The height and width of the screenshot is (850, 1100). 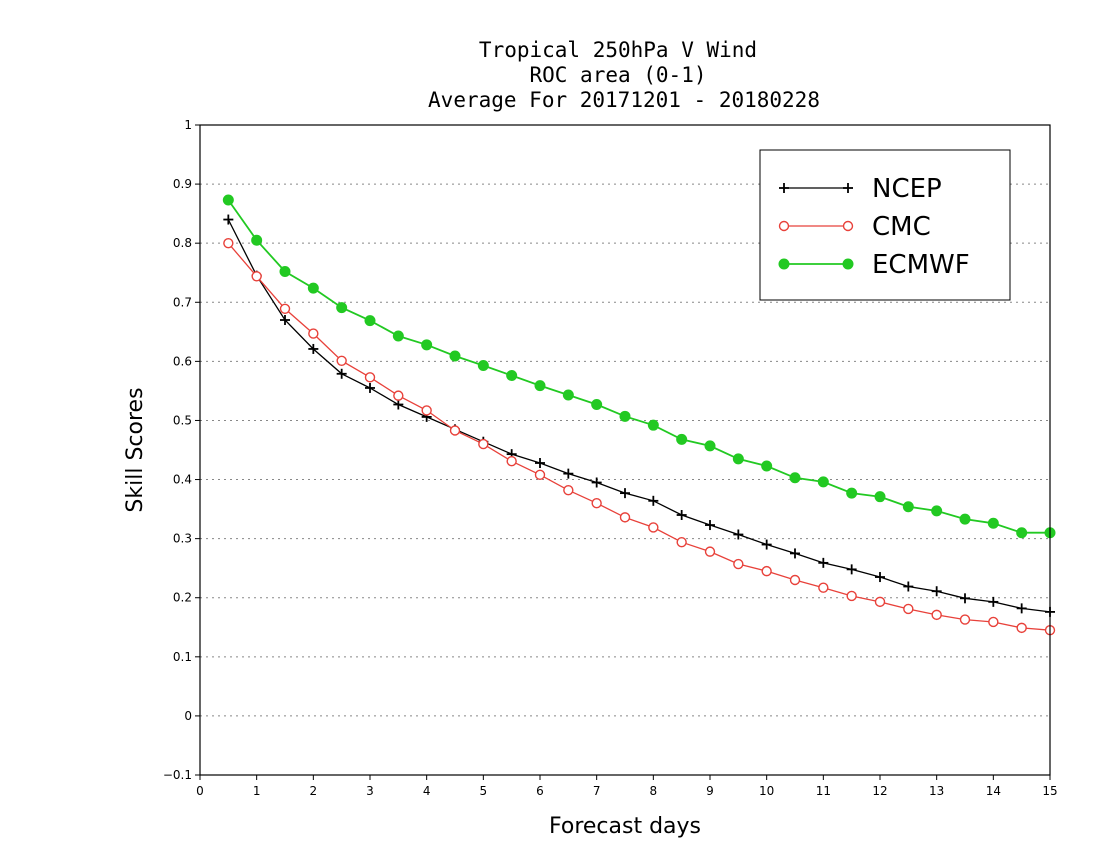 What do you see at coordinates (200, 791) in the screenshot?
I see `x-tick-label: 0` at bounding box center [200, 791].